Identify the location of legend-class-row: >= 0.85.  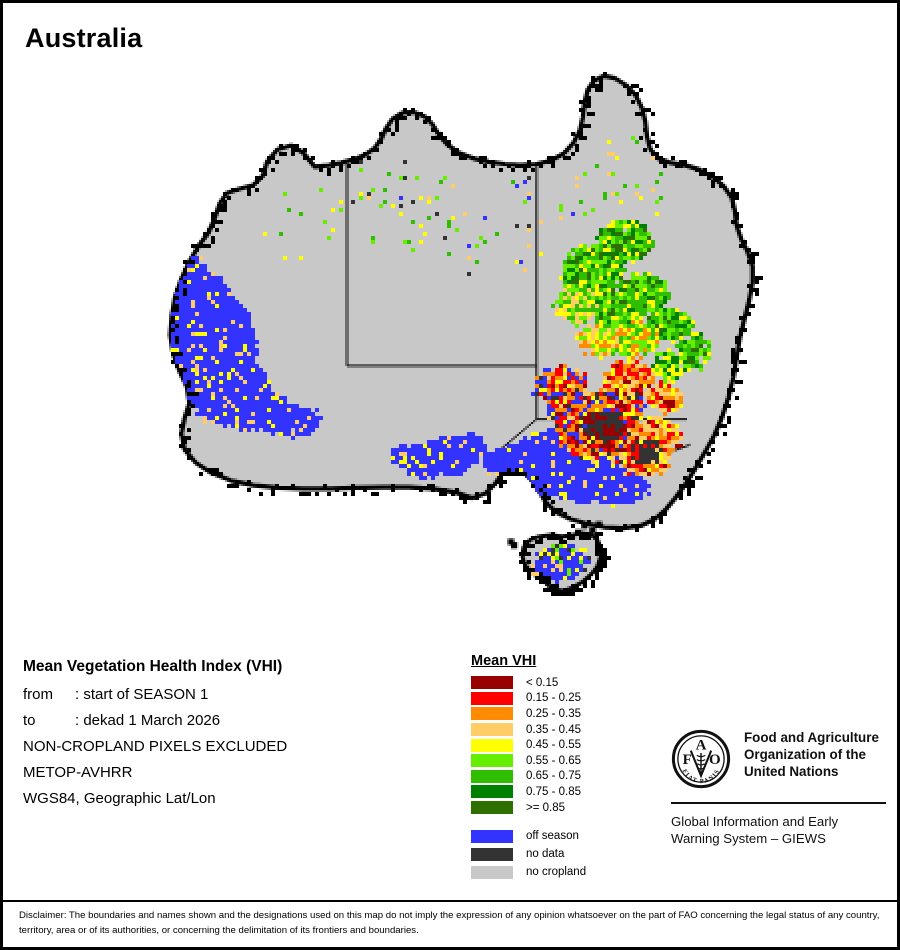
(571, 808).